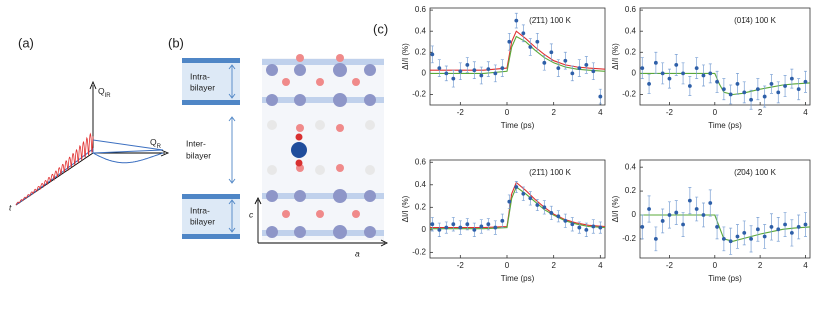 The height and width of the screenshot is (317, 830). What do you see at coordinates (357, 253) in the screenshot?
I see `axis-label: a` at bounding box center [357, 253].